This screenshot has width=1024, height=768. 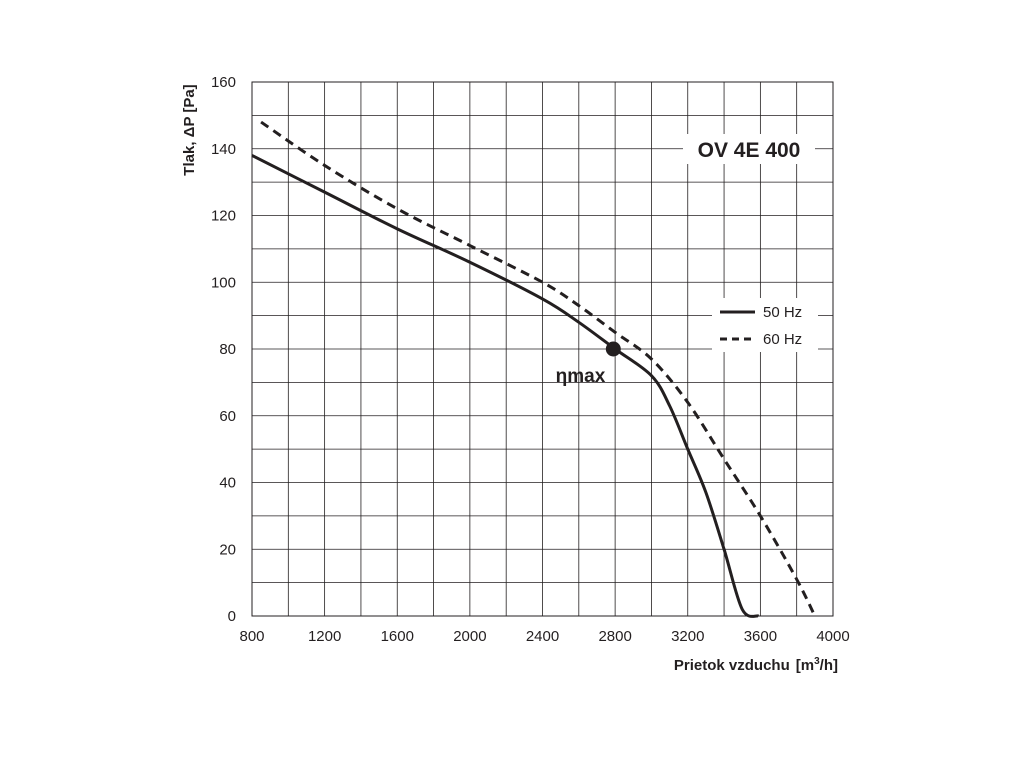 I want to click on x-tick-label: 3200, so click(x=687, y=636).